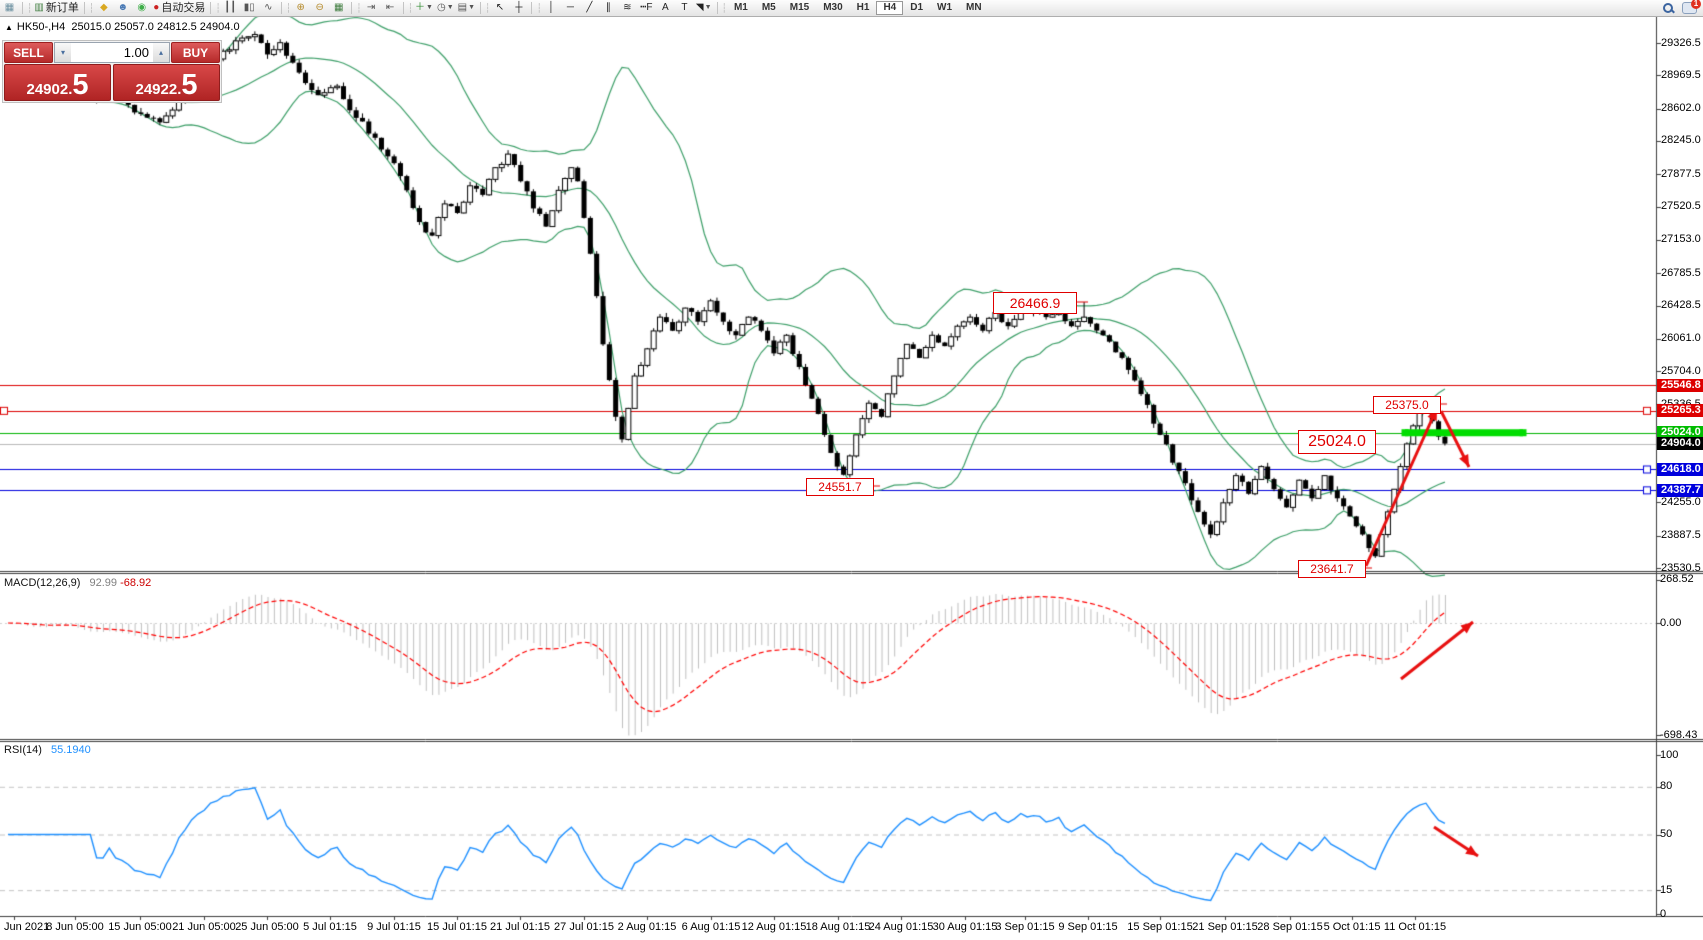 The height and width of the screenshot is (940, 1703). I want to click on macd-name: MACD(12,26,9), so click(42, 583).